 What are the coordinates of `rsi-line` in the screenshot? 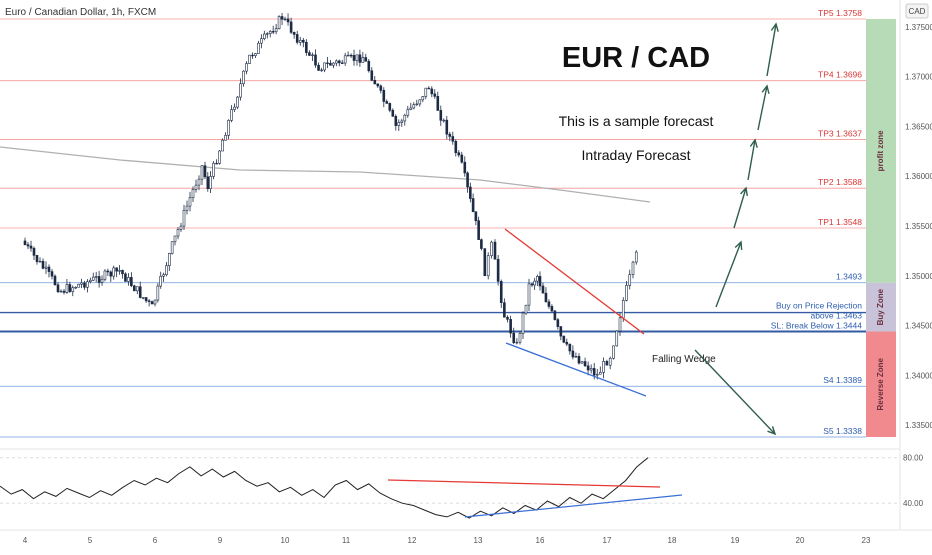 It's located at (324, 488).